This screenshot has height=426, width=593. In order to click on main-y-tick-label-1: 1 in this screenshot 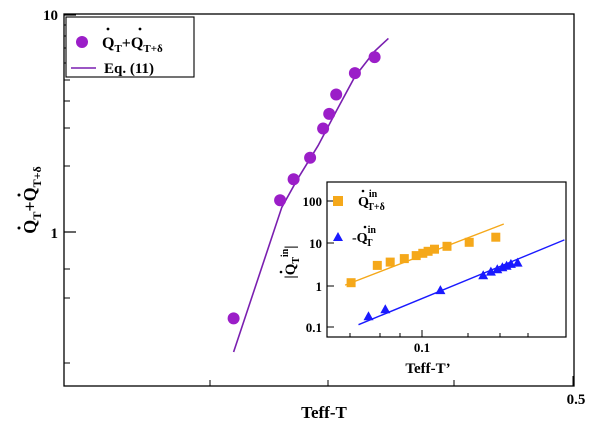, I will do `click(55, 234)`.